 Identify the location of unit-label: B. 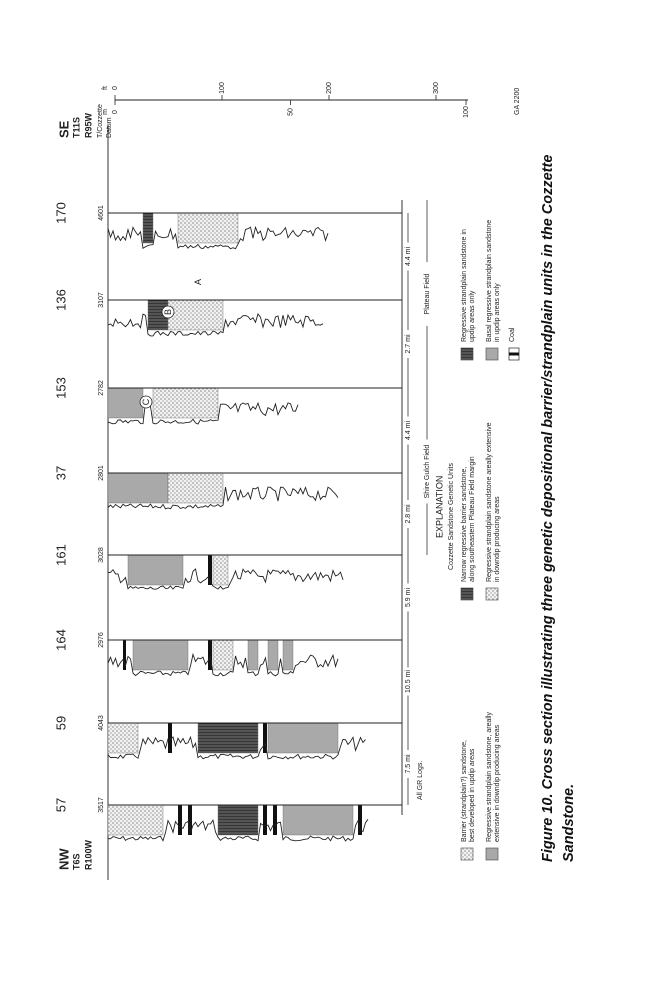
(168, 312).